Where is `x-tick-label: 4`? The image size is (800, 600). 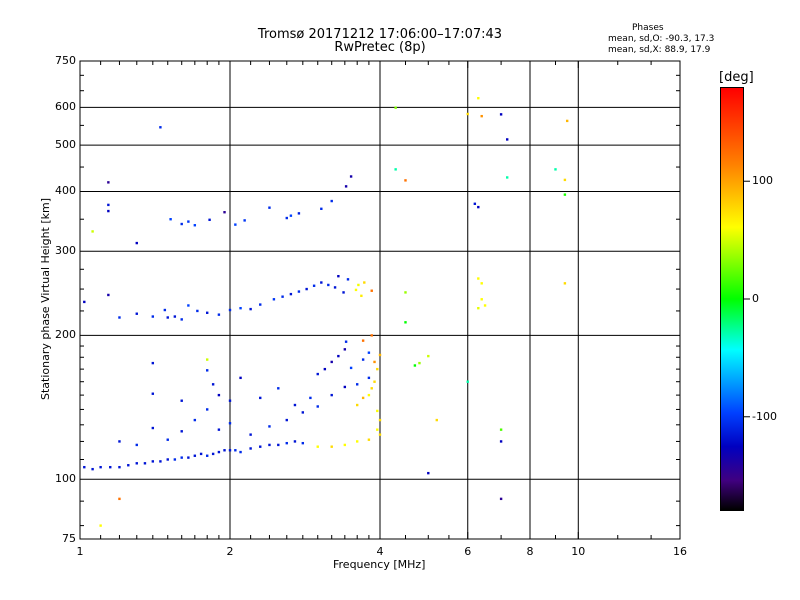 x-tick-label: 4 is located at coordinates (380, 551).